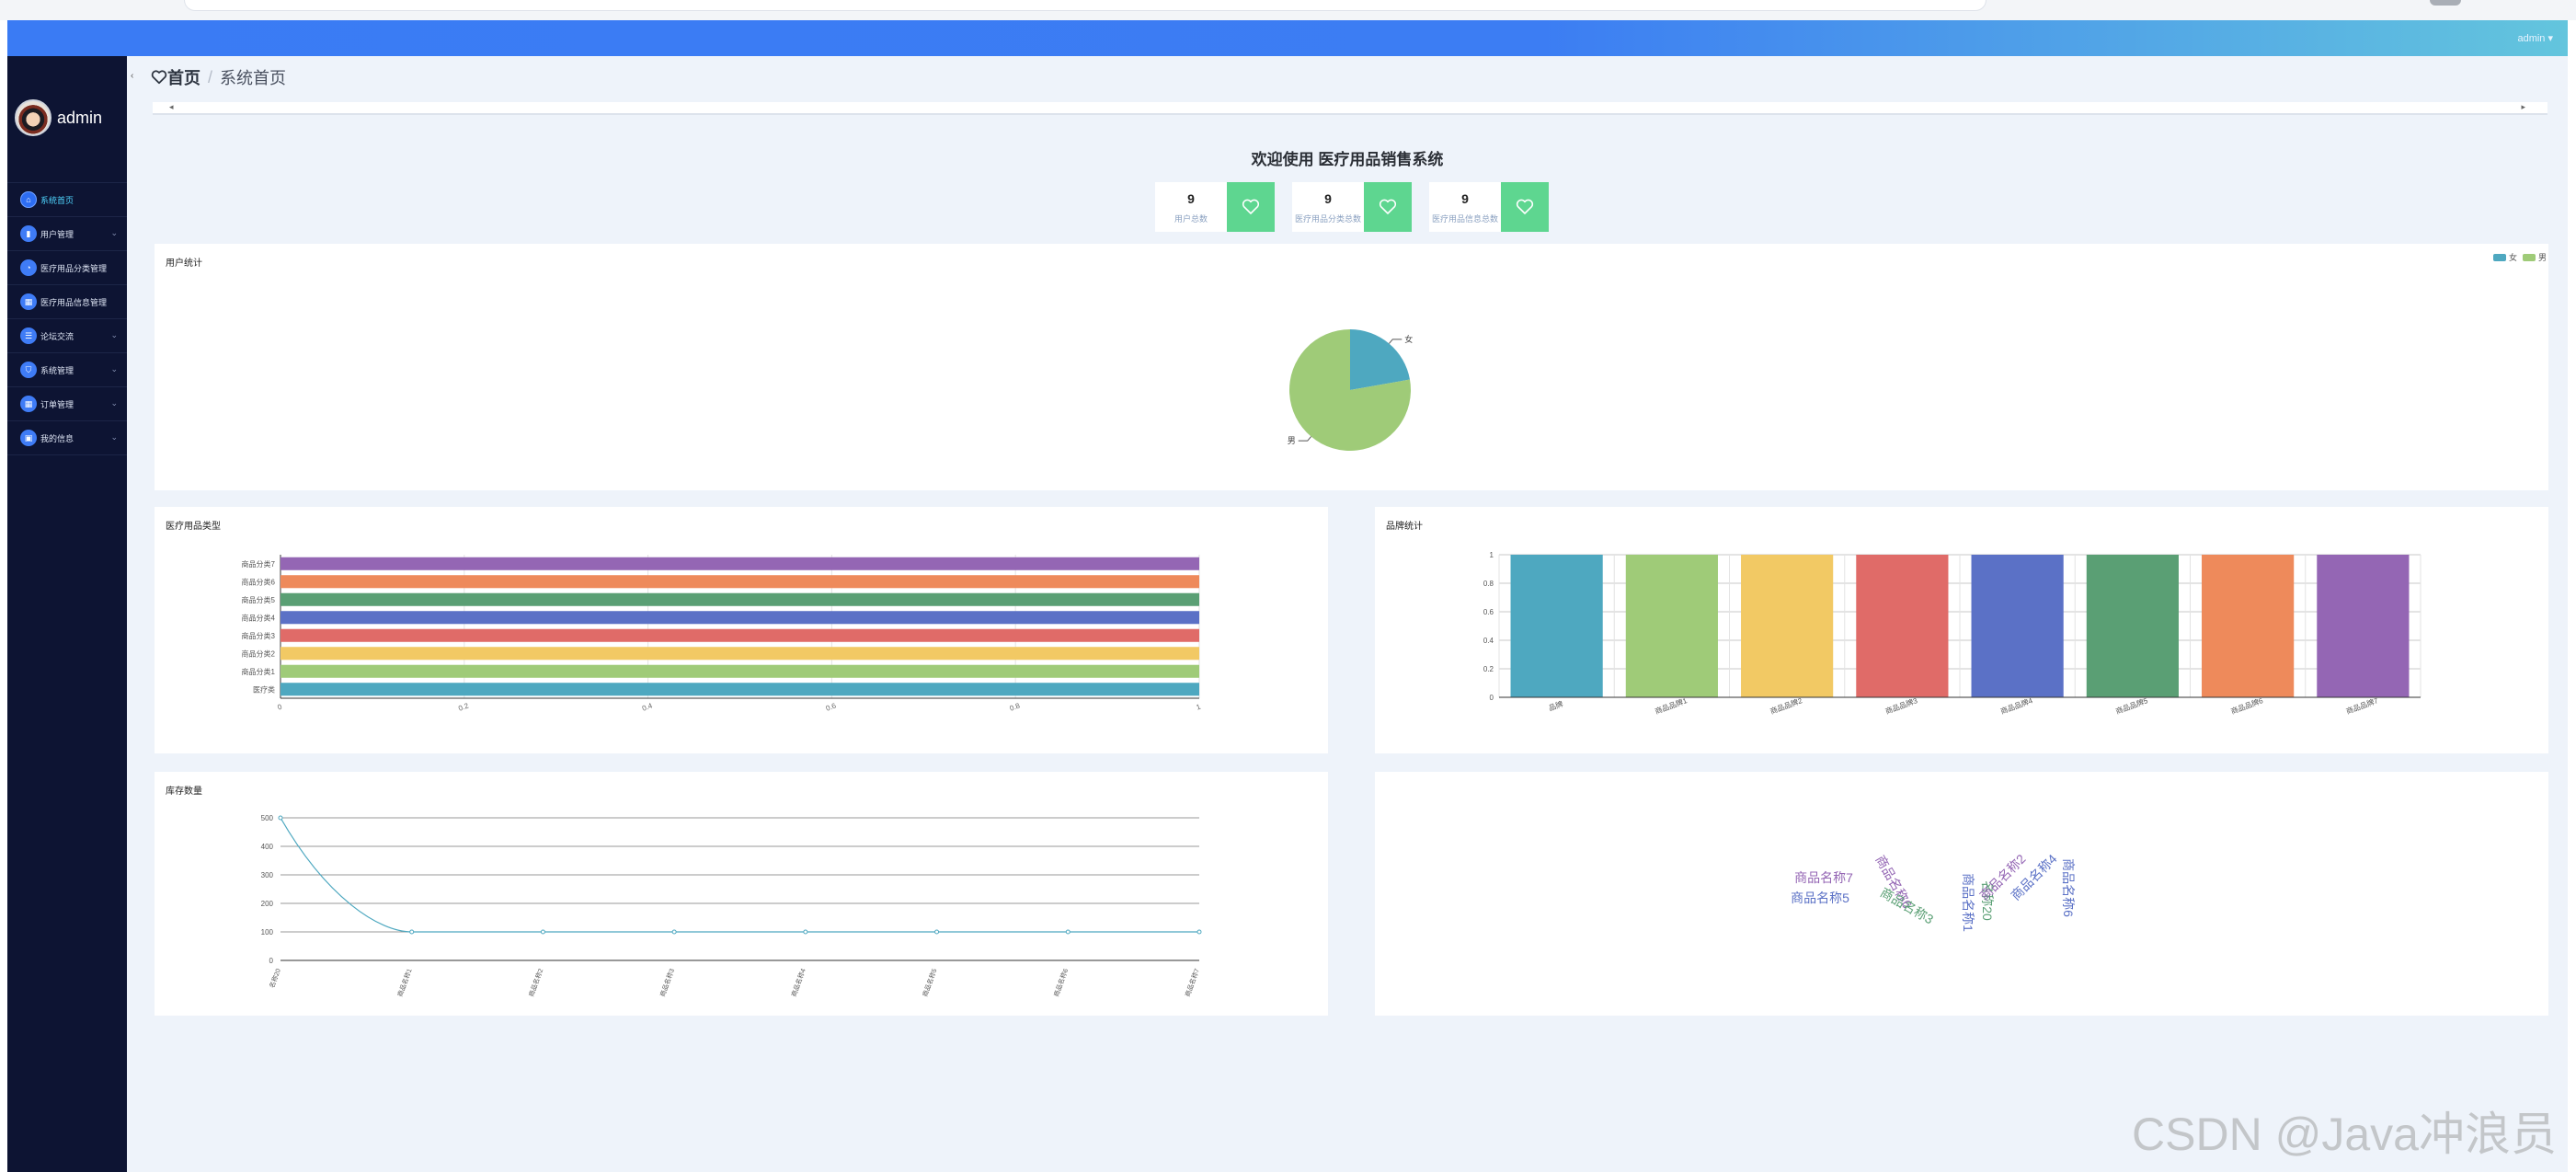 The height and width of the screenshot is (1172, 2576). What do you see at coordinates (1388, 207) in the screenshot?
I see `heart-icon` at bounding box center [1388, 207].